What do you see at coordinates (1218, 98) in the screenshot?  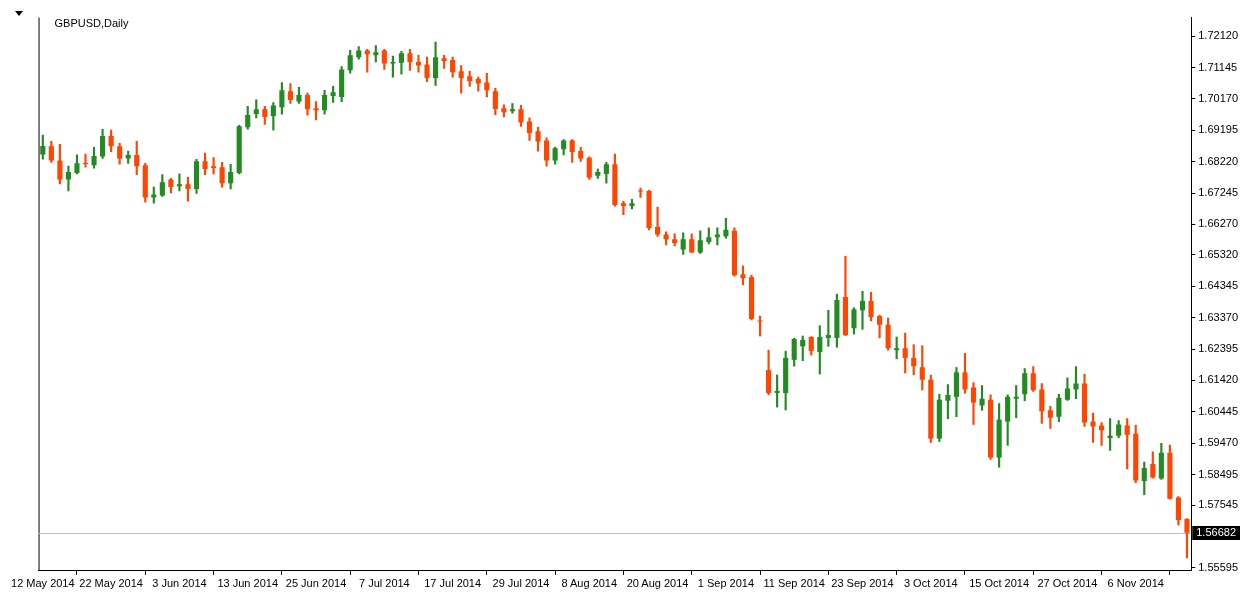 I see `y-tick-label: 1.70170` at bounding box center [1218, 98].